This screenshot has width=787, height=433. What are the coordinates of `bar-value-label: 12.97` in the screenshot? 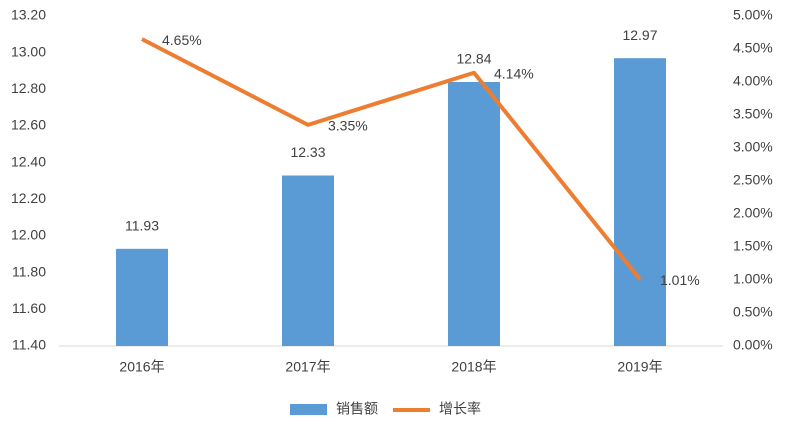 It's located at (639, 35).